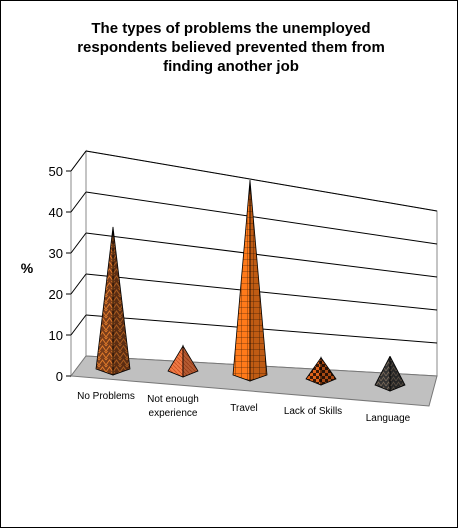 The width and height of the screenshot is (458, 528). I want to click on category-label: Lack of Skills, so click(313, 411).